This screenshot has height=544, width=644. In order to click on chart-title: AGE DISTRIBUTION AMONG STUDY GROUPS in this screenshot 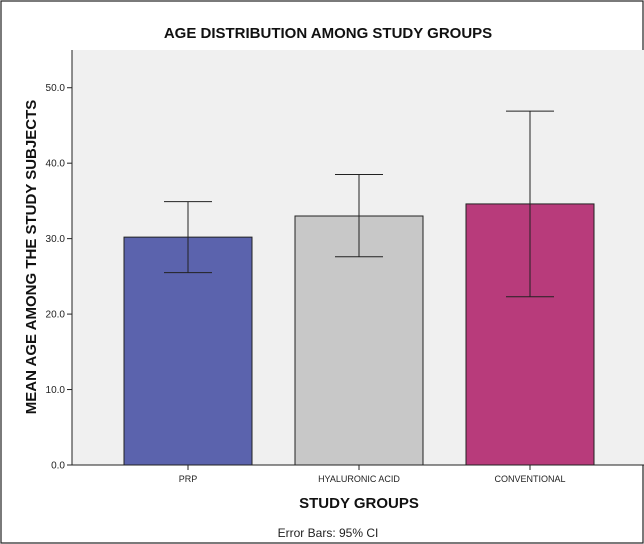, I will do `click(328, 33)`.